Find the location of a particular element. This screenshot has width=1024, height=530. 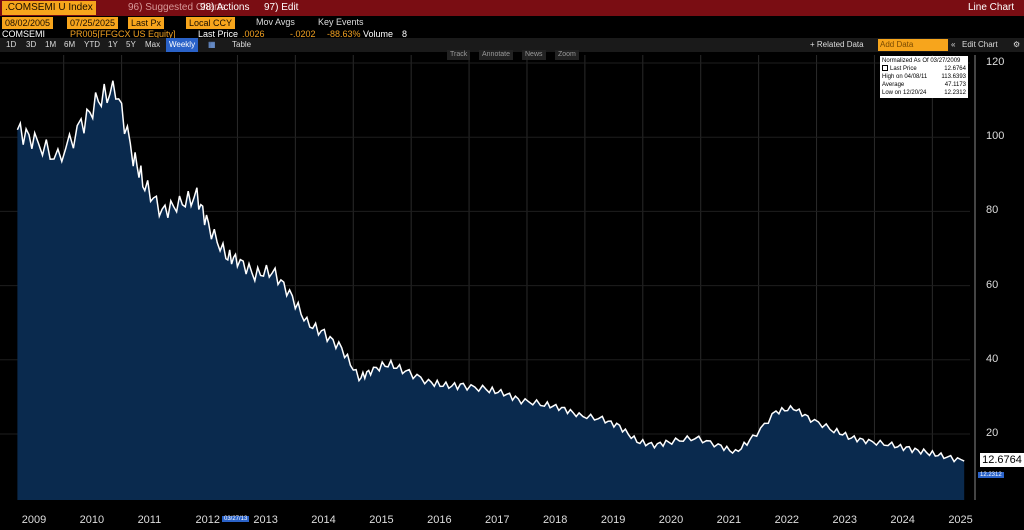

volume-value: 8 is located at coordinates (405, 34).